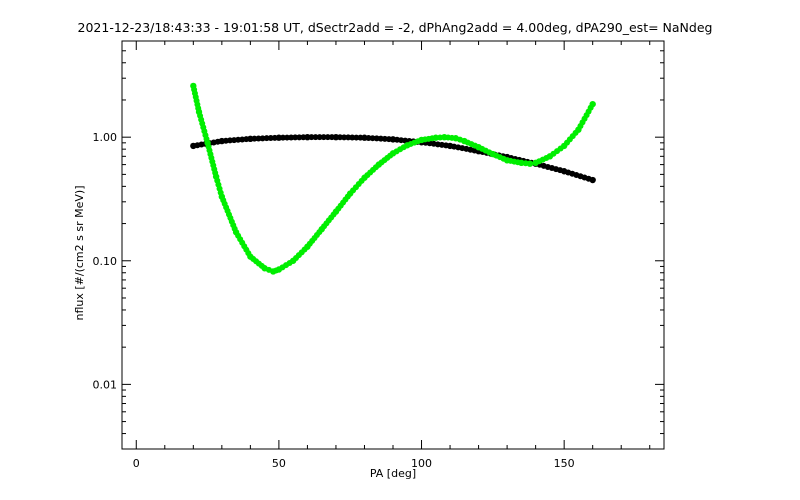 Image resolution: width=800 pixels, height=500 pixels. Describe the element at coordinates (393, 473) in the screenshot. I see `x-axis-label: PA [deg]` at that location.